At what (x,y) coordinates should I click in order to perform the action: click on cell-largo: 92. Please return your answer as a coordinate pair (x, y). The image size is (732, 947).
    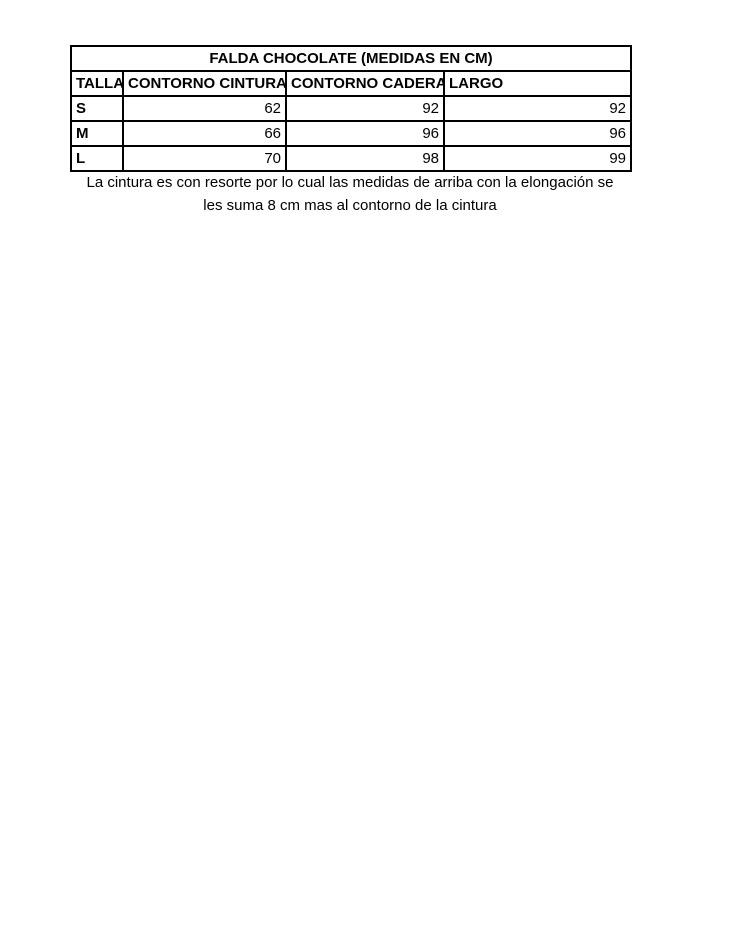
    Looking at the image, I should click on (537, 108).